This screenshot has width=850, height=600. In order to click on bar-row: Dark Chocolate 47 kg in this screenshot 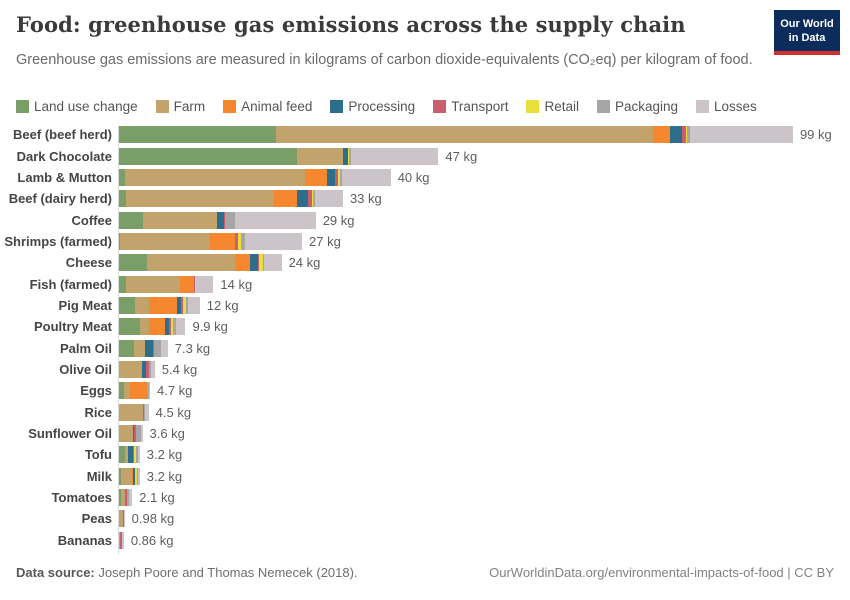, I will do `click(425, 155)`.